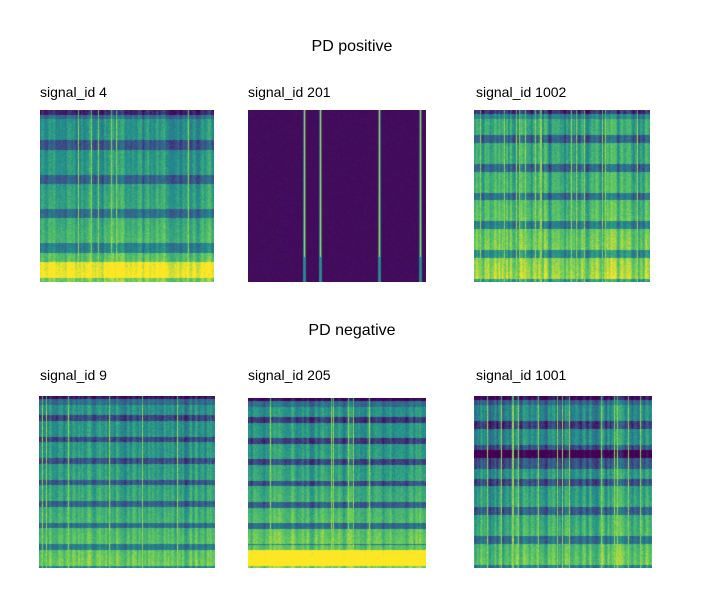  Describe the element at coordinates (73, 92) in the screenshot. I see `panel-label-signal-4: signal_id 4` at that location.